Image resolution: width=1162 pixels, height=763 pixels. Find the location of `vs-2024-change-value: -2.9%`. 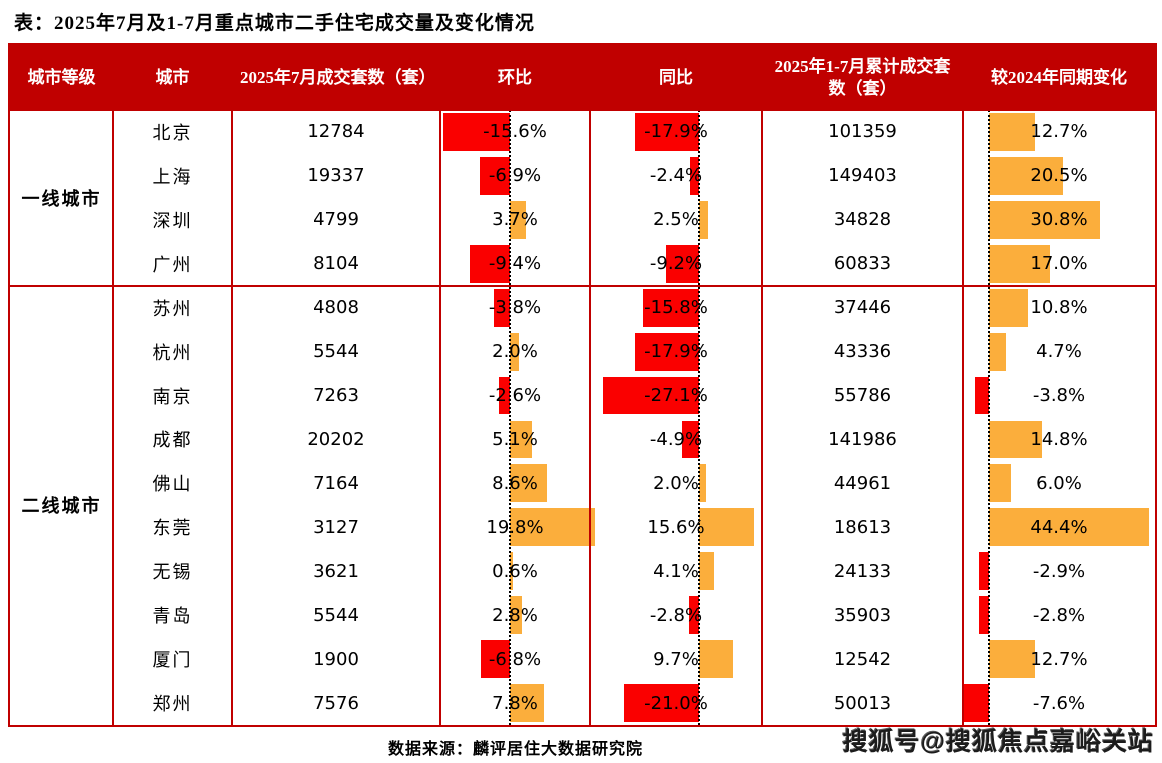

vs-2024-change-value: -2.9% is located at coordinates (1059, 571).